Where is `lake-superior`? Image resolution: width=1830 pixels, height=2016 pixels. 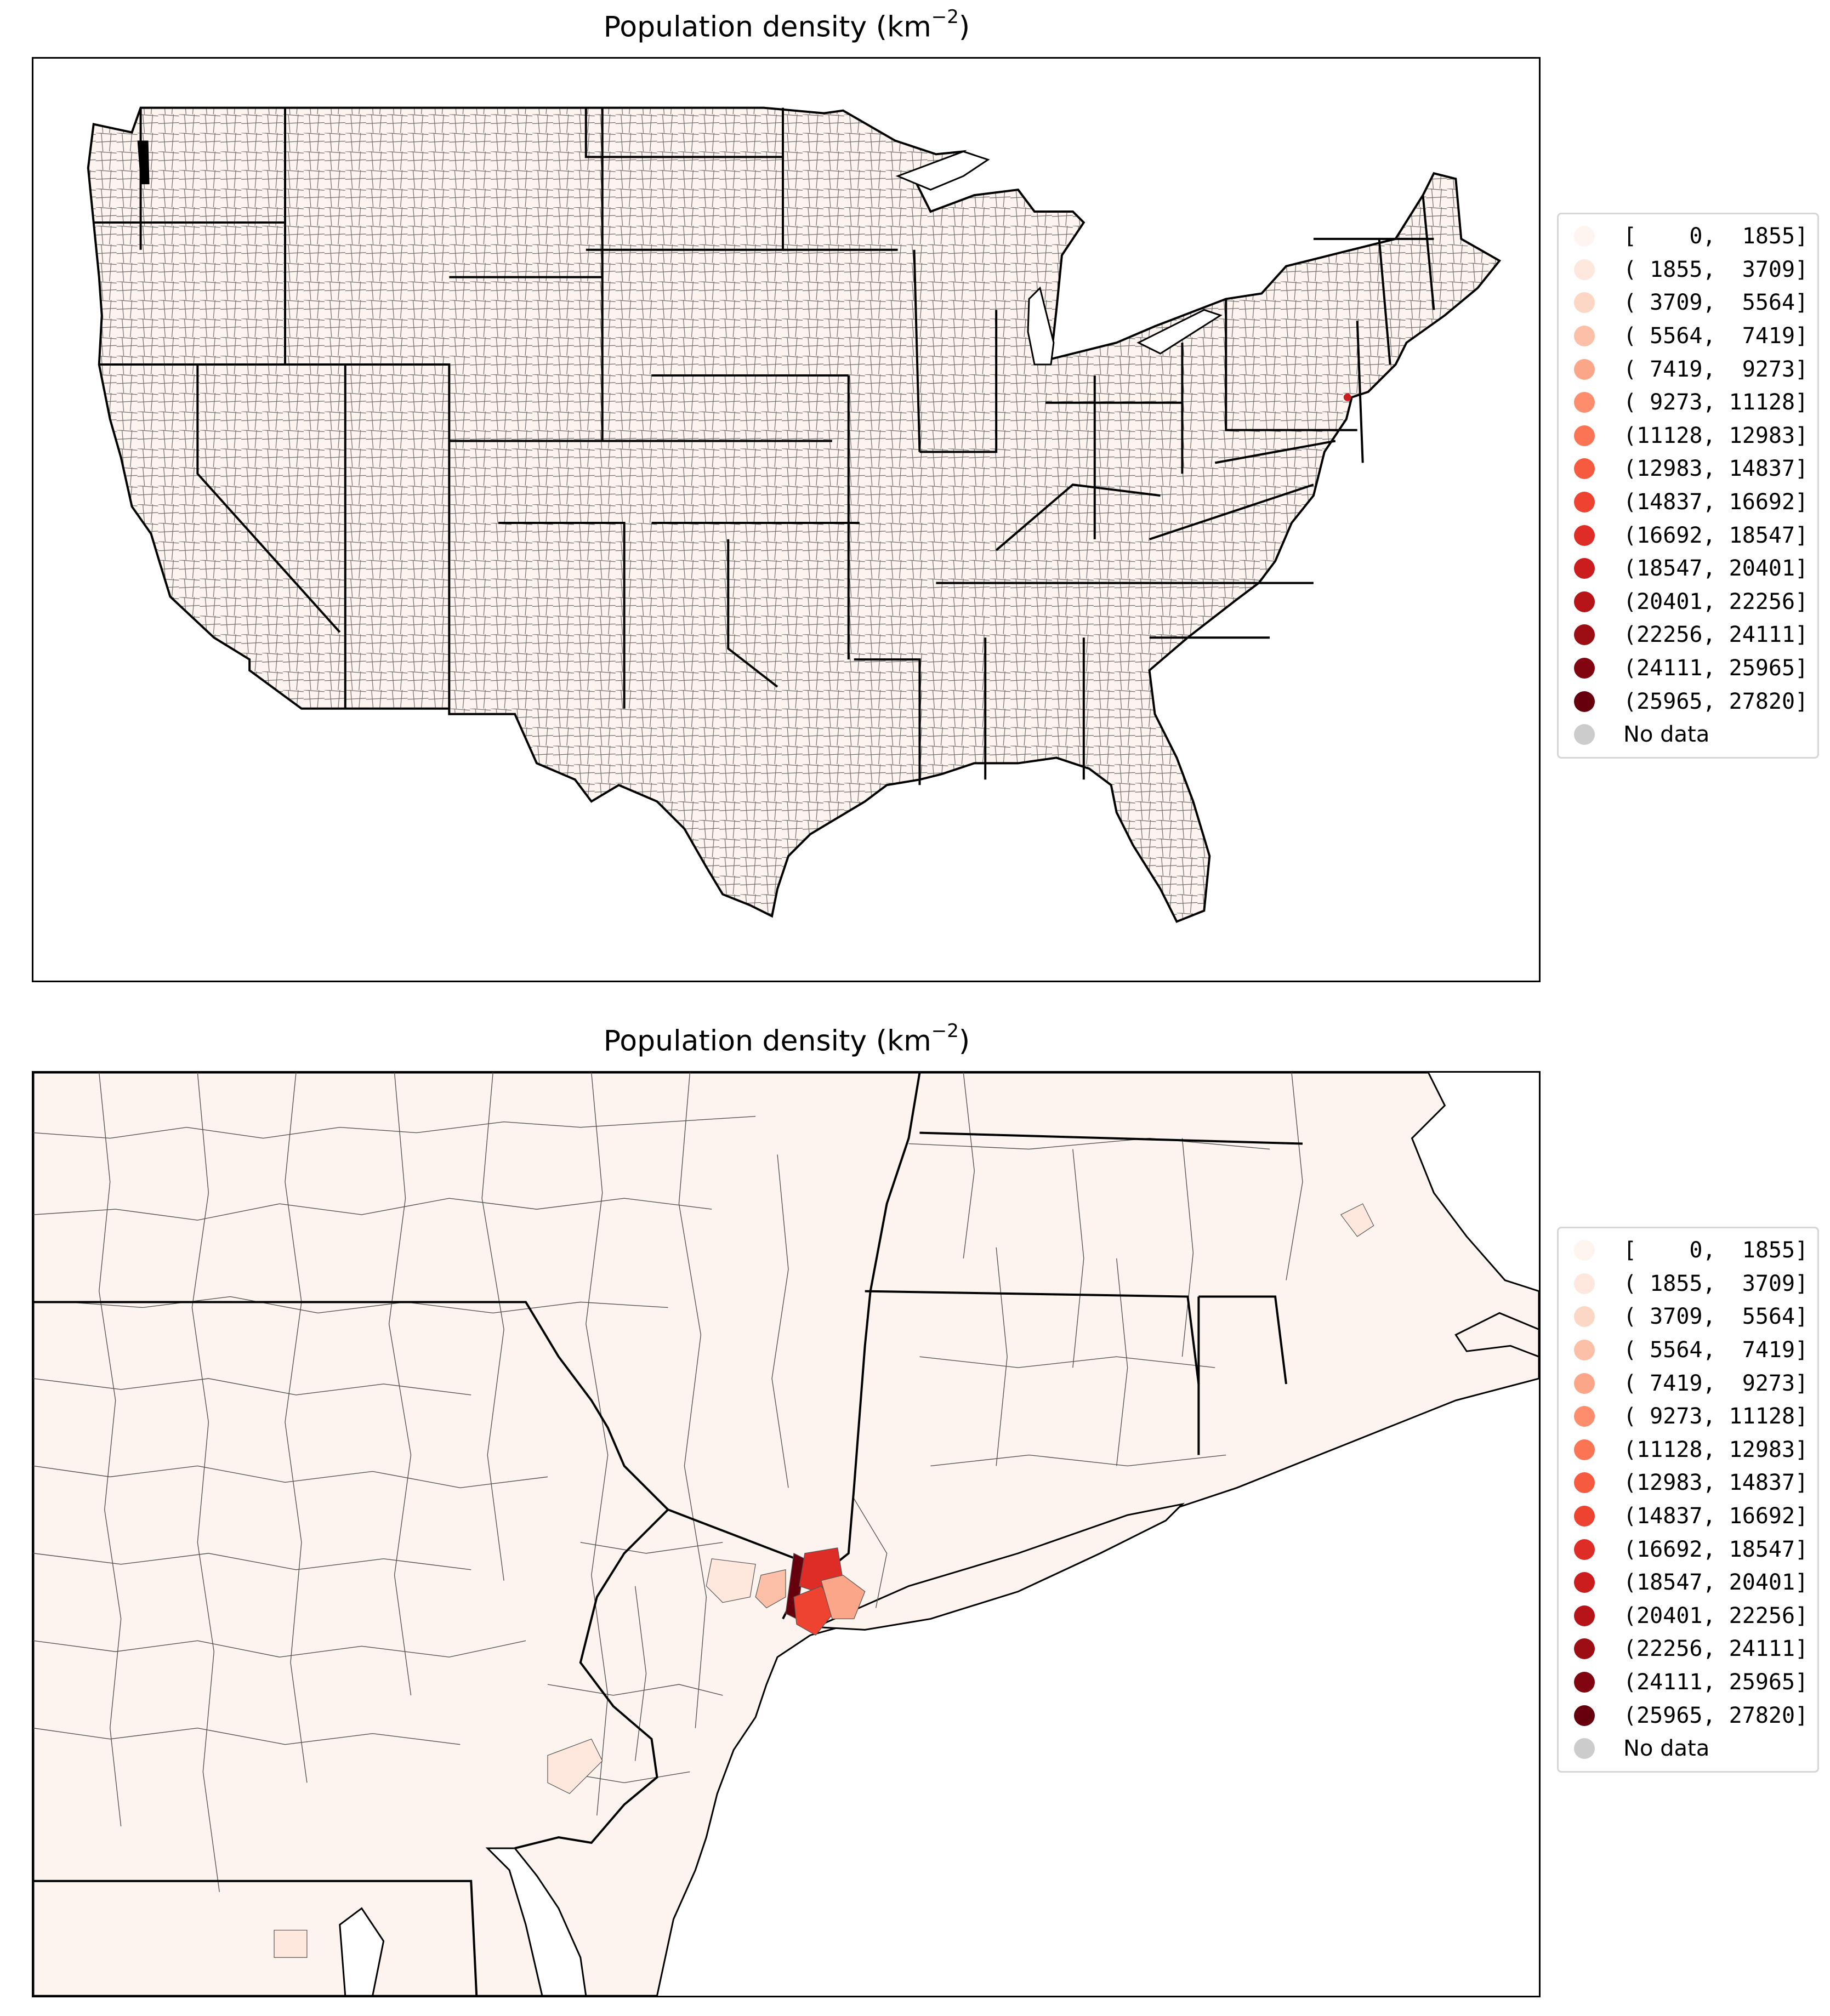 lake-superior is located at coordinates (942, 170).